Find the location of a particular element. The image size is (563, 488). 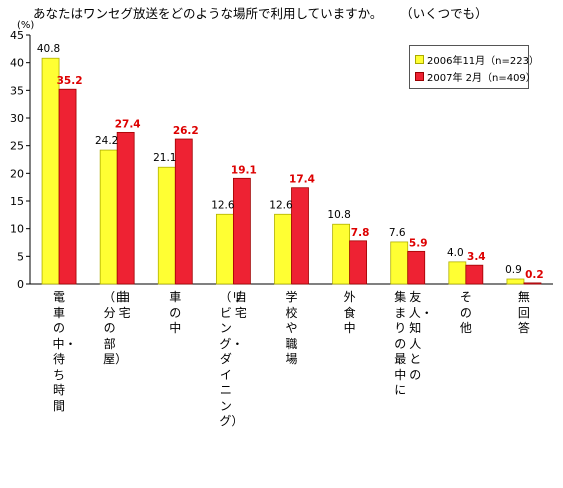

data-label-2007: 35.2 is located at coordinates (70, 81).